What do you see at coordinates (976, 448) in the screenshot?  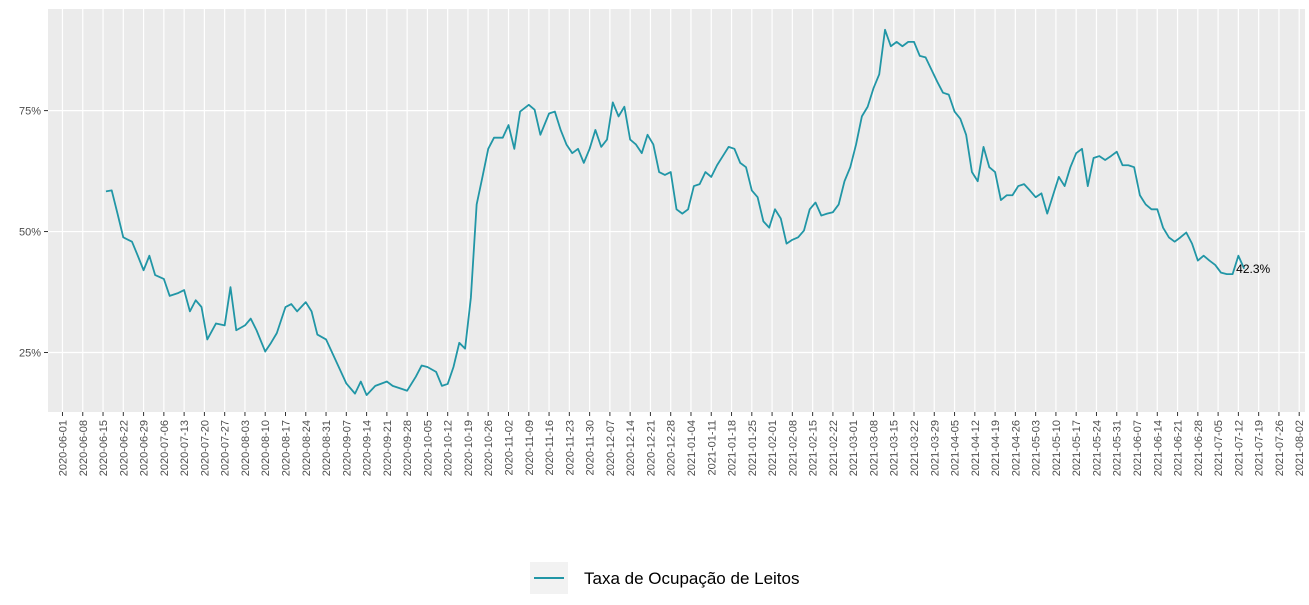 I see `x-tick-label: 2021-04-12` at bounding box center [976, 448].